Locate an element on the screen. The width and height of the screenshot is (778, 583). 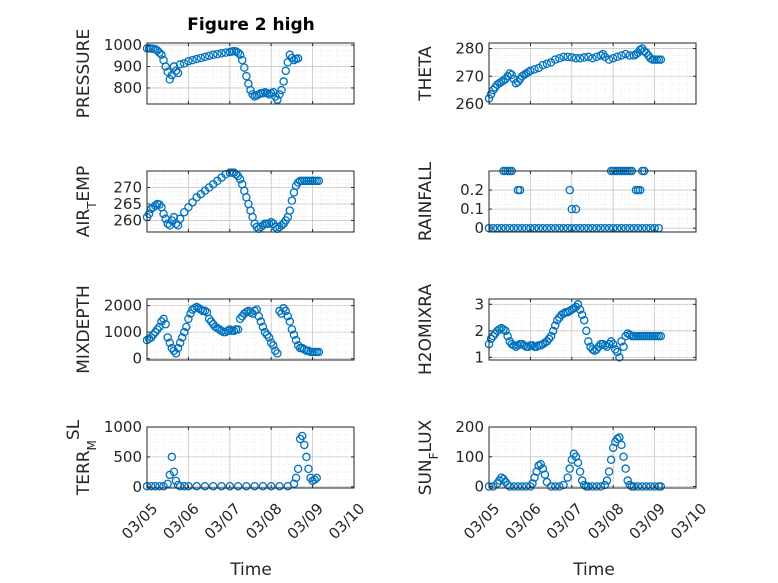
panel-mixdepth: 0 1000 2000 MIXDEPTH is located at coordinates (214, 329).